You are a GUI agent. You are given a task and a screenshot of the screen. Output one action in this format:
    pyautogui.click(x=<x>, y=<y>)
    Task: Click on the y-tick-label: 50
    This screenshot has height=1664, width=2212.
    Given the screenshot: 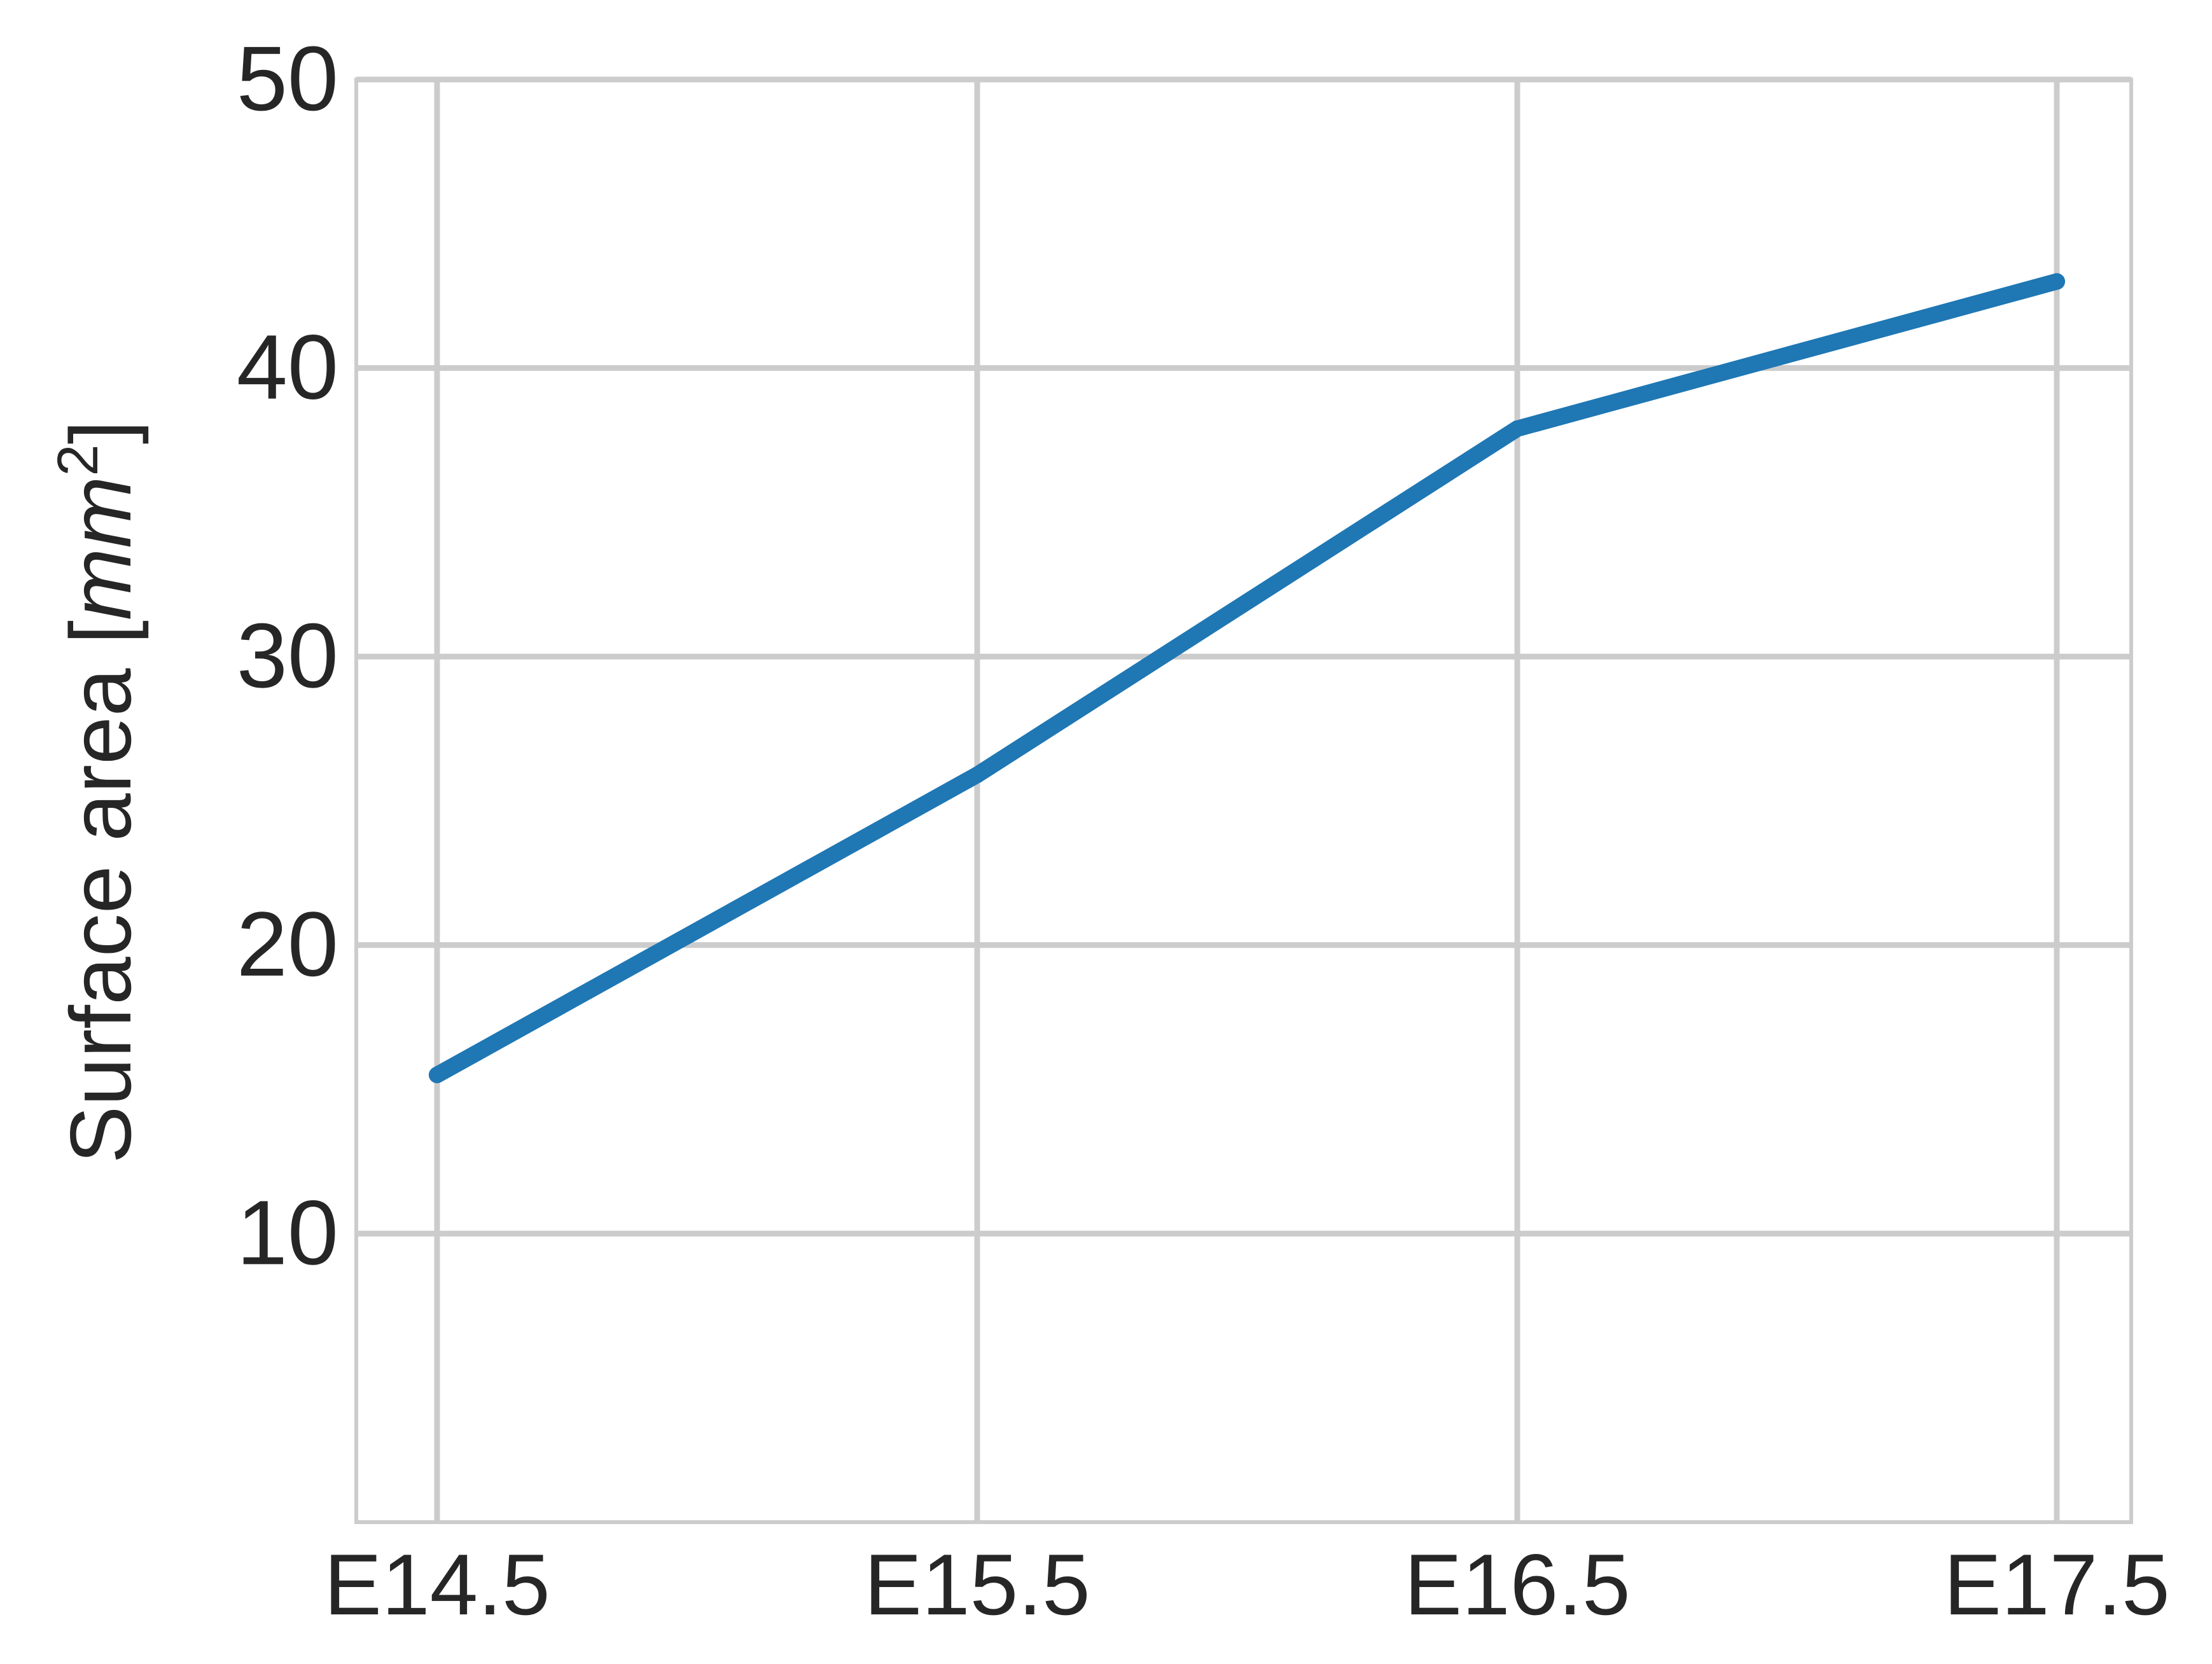 What is the action you would take?
    pyautogui.click(x=287, y=78)
    